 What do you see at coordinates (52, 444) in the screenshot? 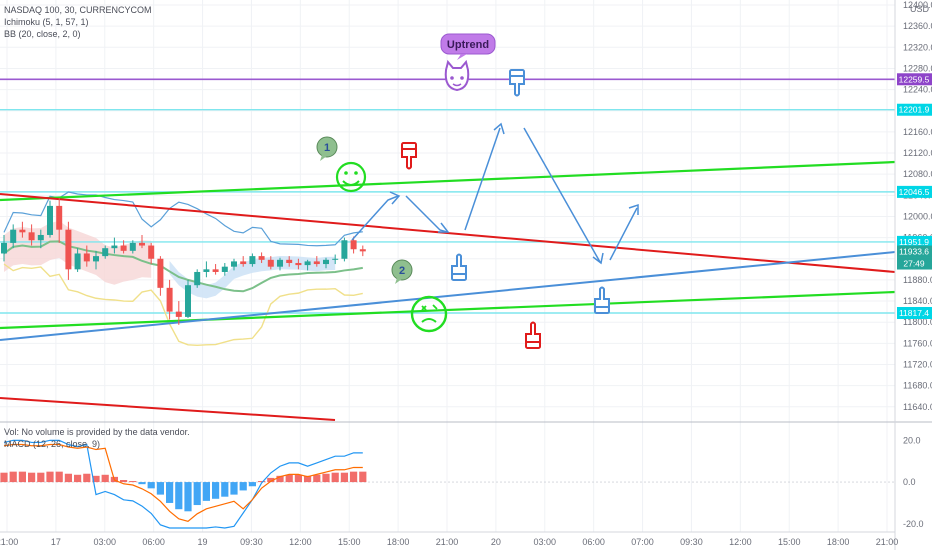
I see `legend-macd: MACD (12, 26, close, 9)` at bounding box center [52, 444].